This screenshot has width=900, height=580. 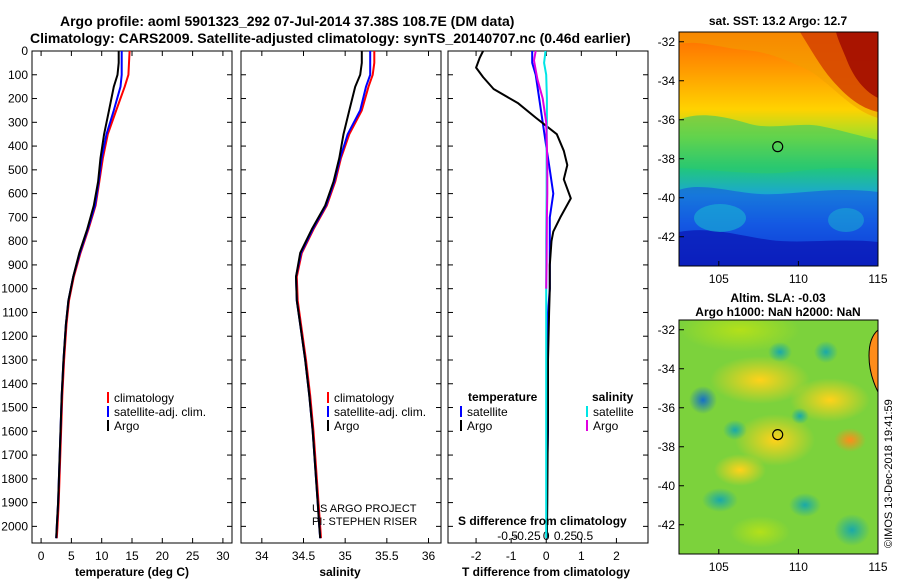 What do you see at coordinates (461, 425) in the screenshot?
I see `legend-mark-temp-argo` at bounding box center [461, 425].